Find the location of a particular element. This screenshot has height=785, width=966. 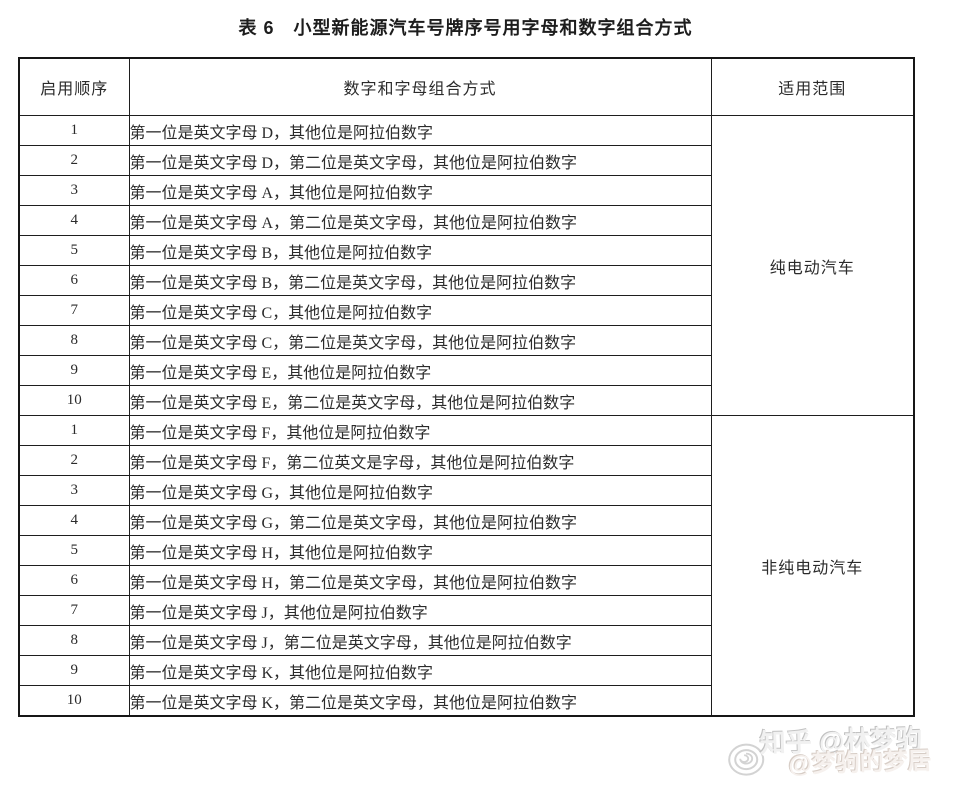

combination-cell: 第一位是英文字母 G，其他位是阿拉伯数字 is located at coordinates (420, 490).